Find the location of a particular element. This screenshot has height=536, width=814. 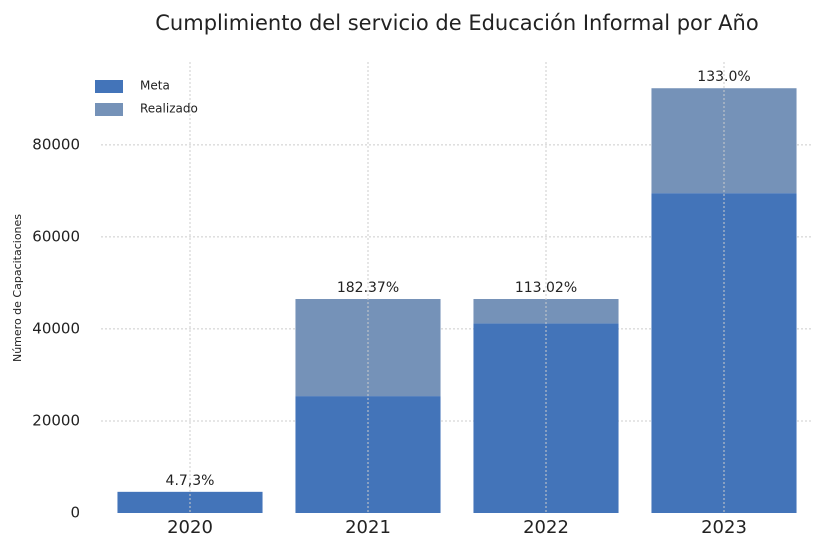

y-axis-label: Número de Capacitaciones is located at coordinates (17, 288).